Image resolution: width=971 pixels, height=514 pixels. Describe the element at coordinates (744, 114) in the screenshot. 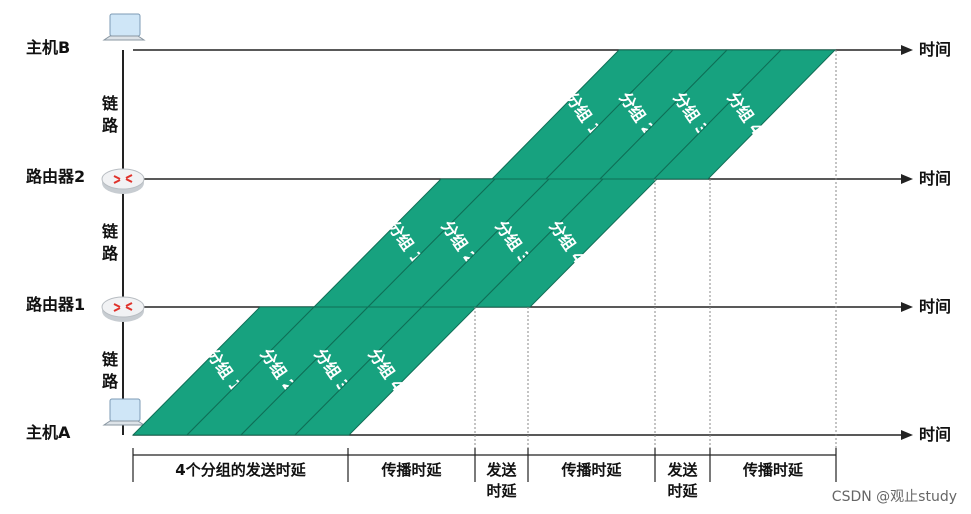

I see `packet` at that location.